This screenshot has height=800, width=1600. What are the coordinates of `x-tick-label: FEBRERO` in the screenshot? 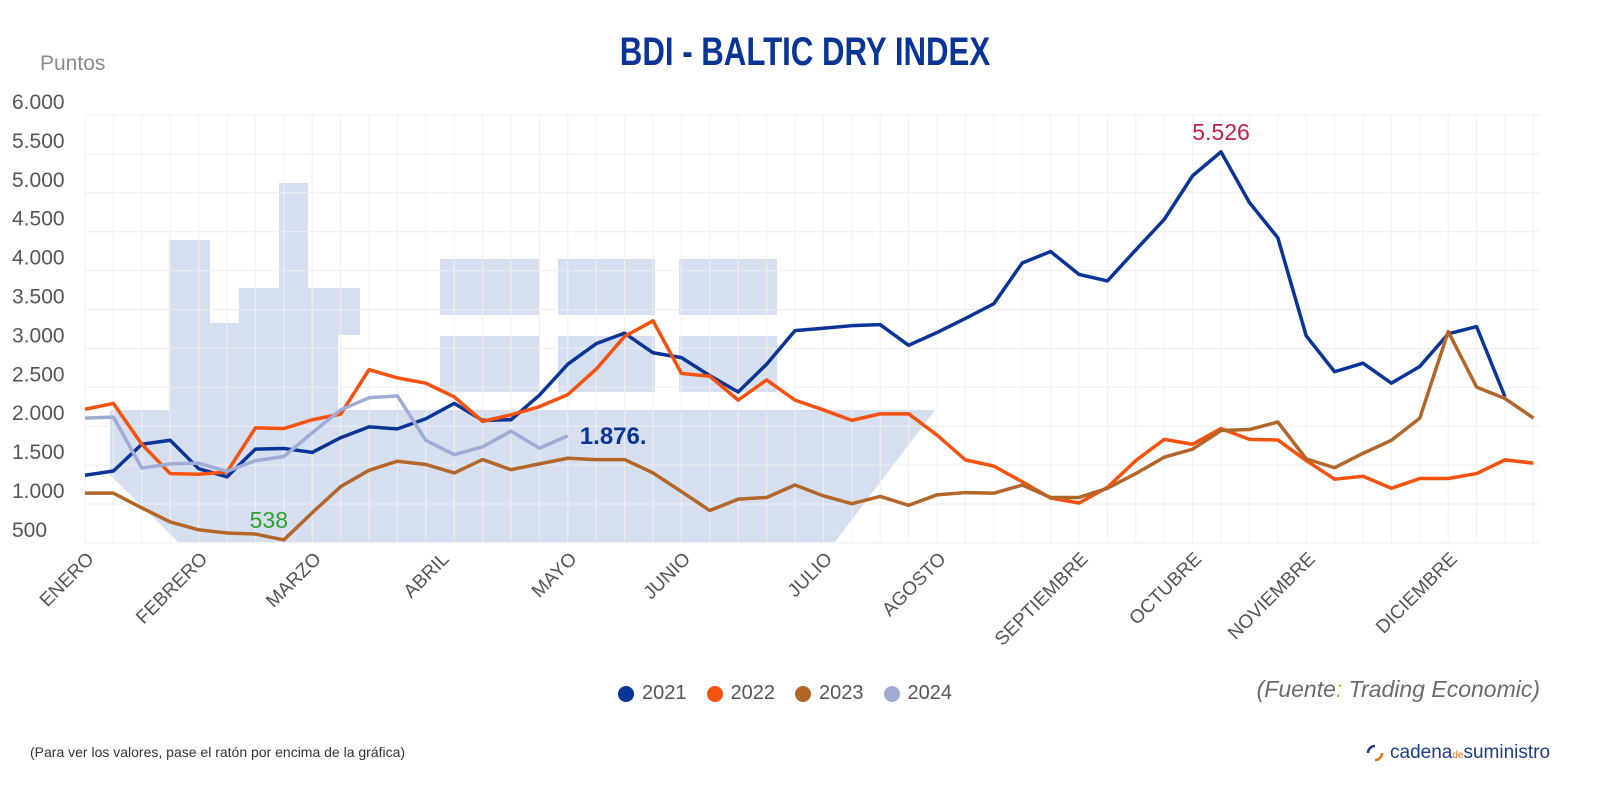 It's located at (172, 589).